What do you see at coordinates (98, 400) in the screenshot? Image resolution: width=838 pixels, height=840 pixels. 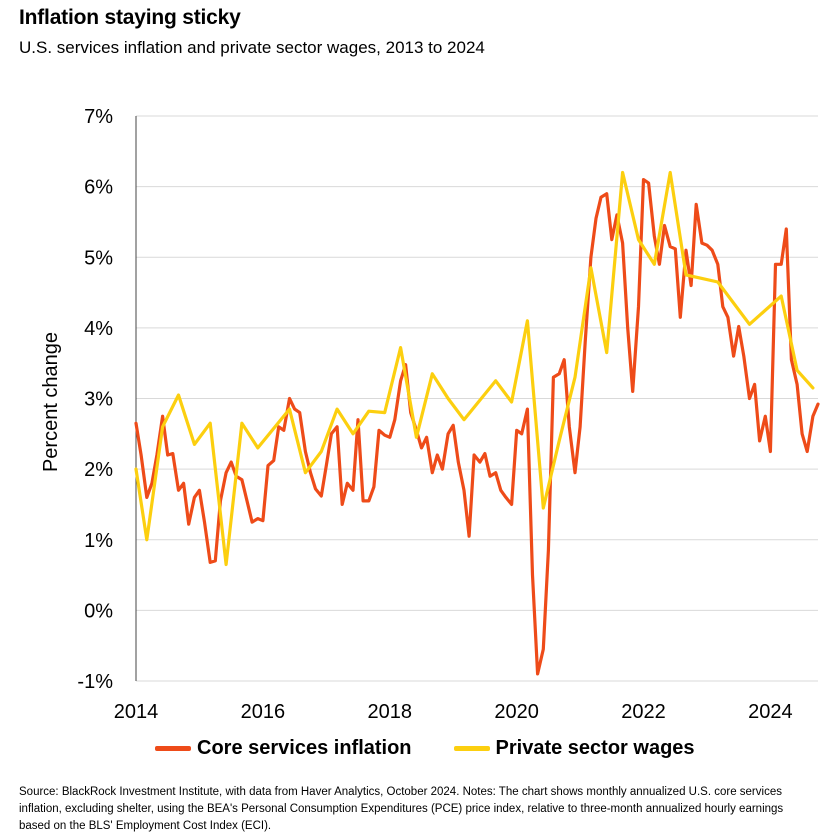 I see `y-tick-label: 3%` at bounding box center [98, 400].